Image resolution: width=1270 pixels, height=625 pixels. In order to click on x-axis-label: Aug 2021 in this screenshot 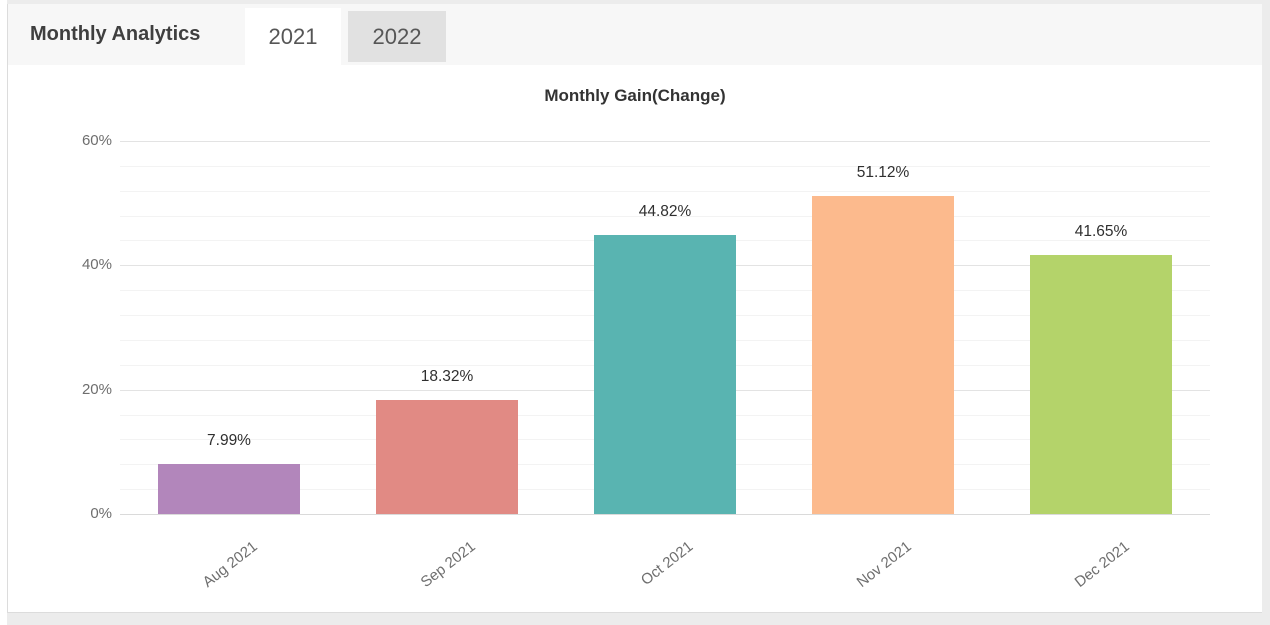, I will do `click(230, 564)`.